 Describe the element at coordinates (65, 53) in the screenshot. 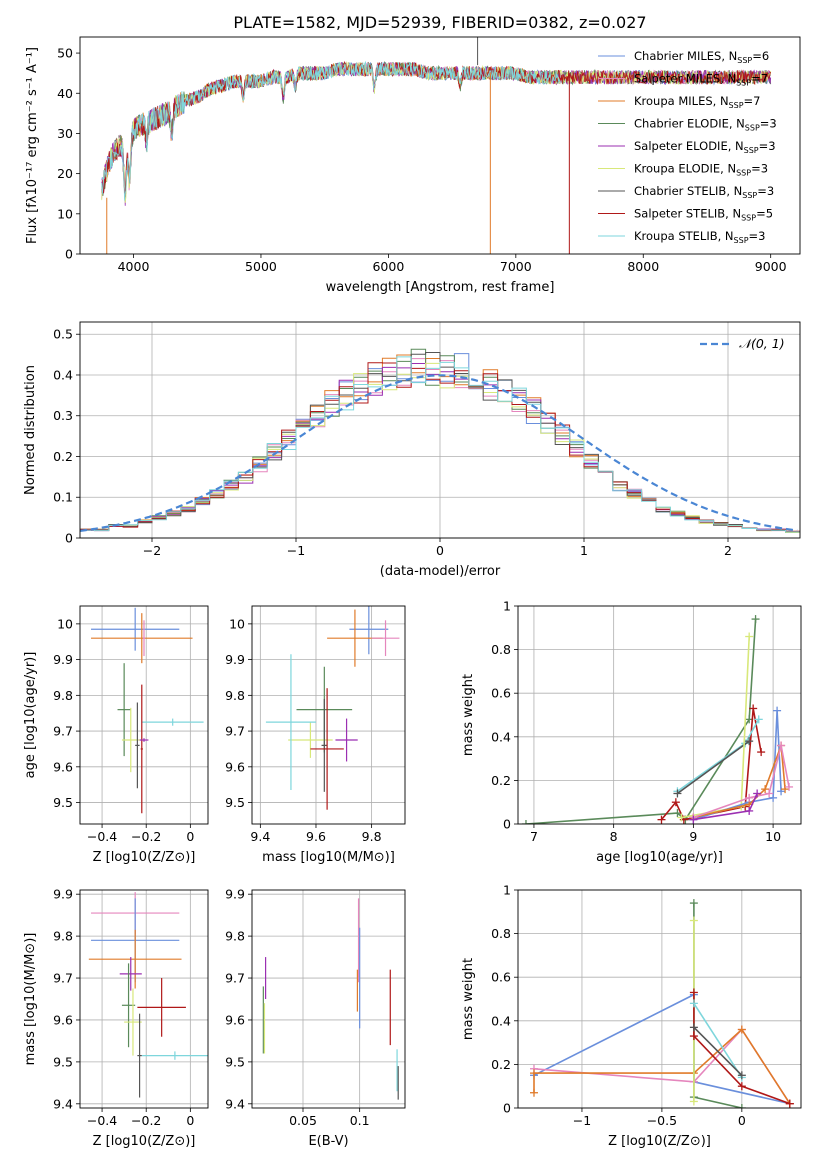

I see `spectrum-ytick-label: 50` at that location.